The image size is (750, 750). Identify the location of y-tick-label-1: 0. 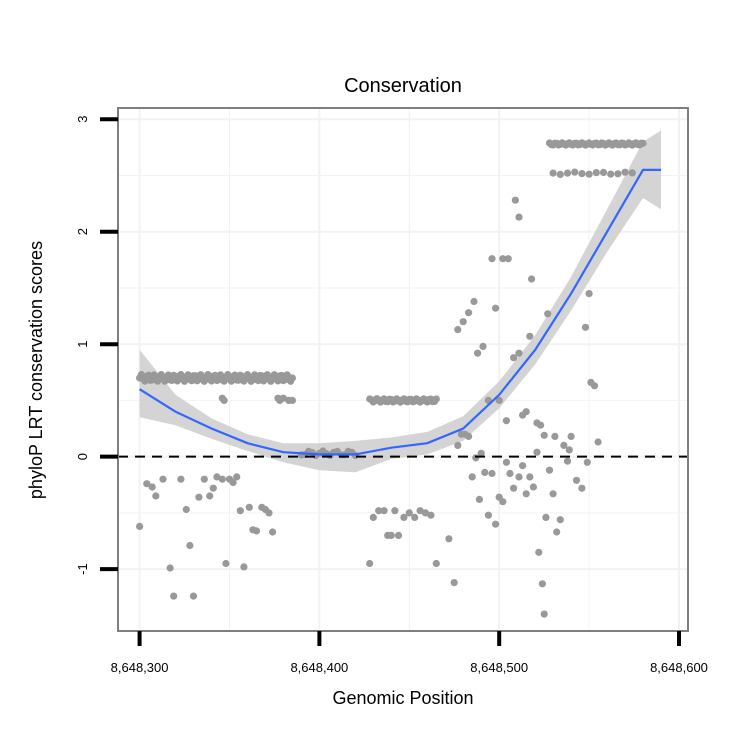
(82, 456).